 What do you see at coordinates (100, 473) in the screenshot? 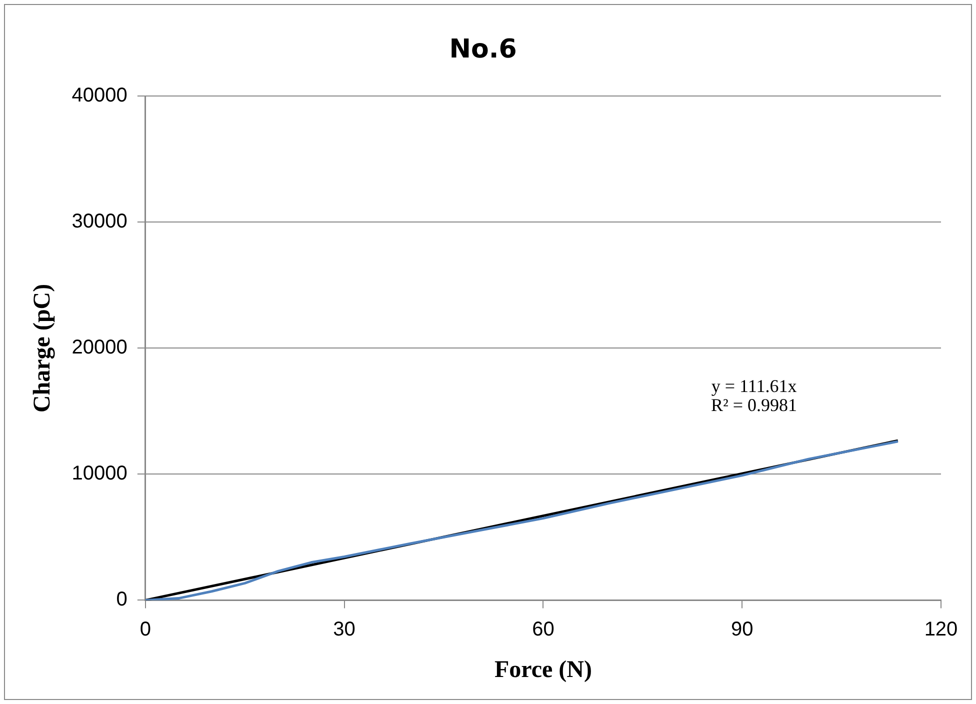
I see `y-tick-label: 10000` at bounding box center [100, 473].